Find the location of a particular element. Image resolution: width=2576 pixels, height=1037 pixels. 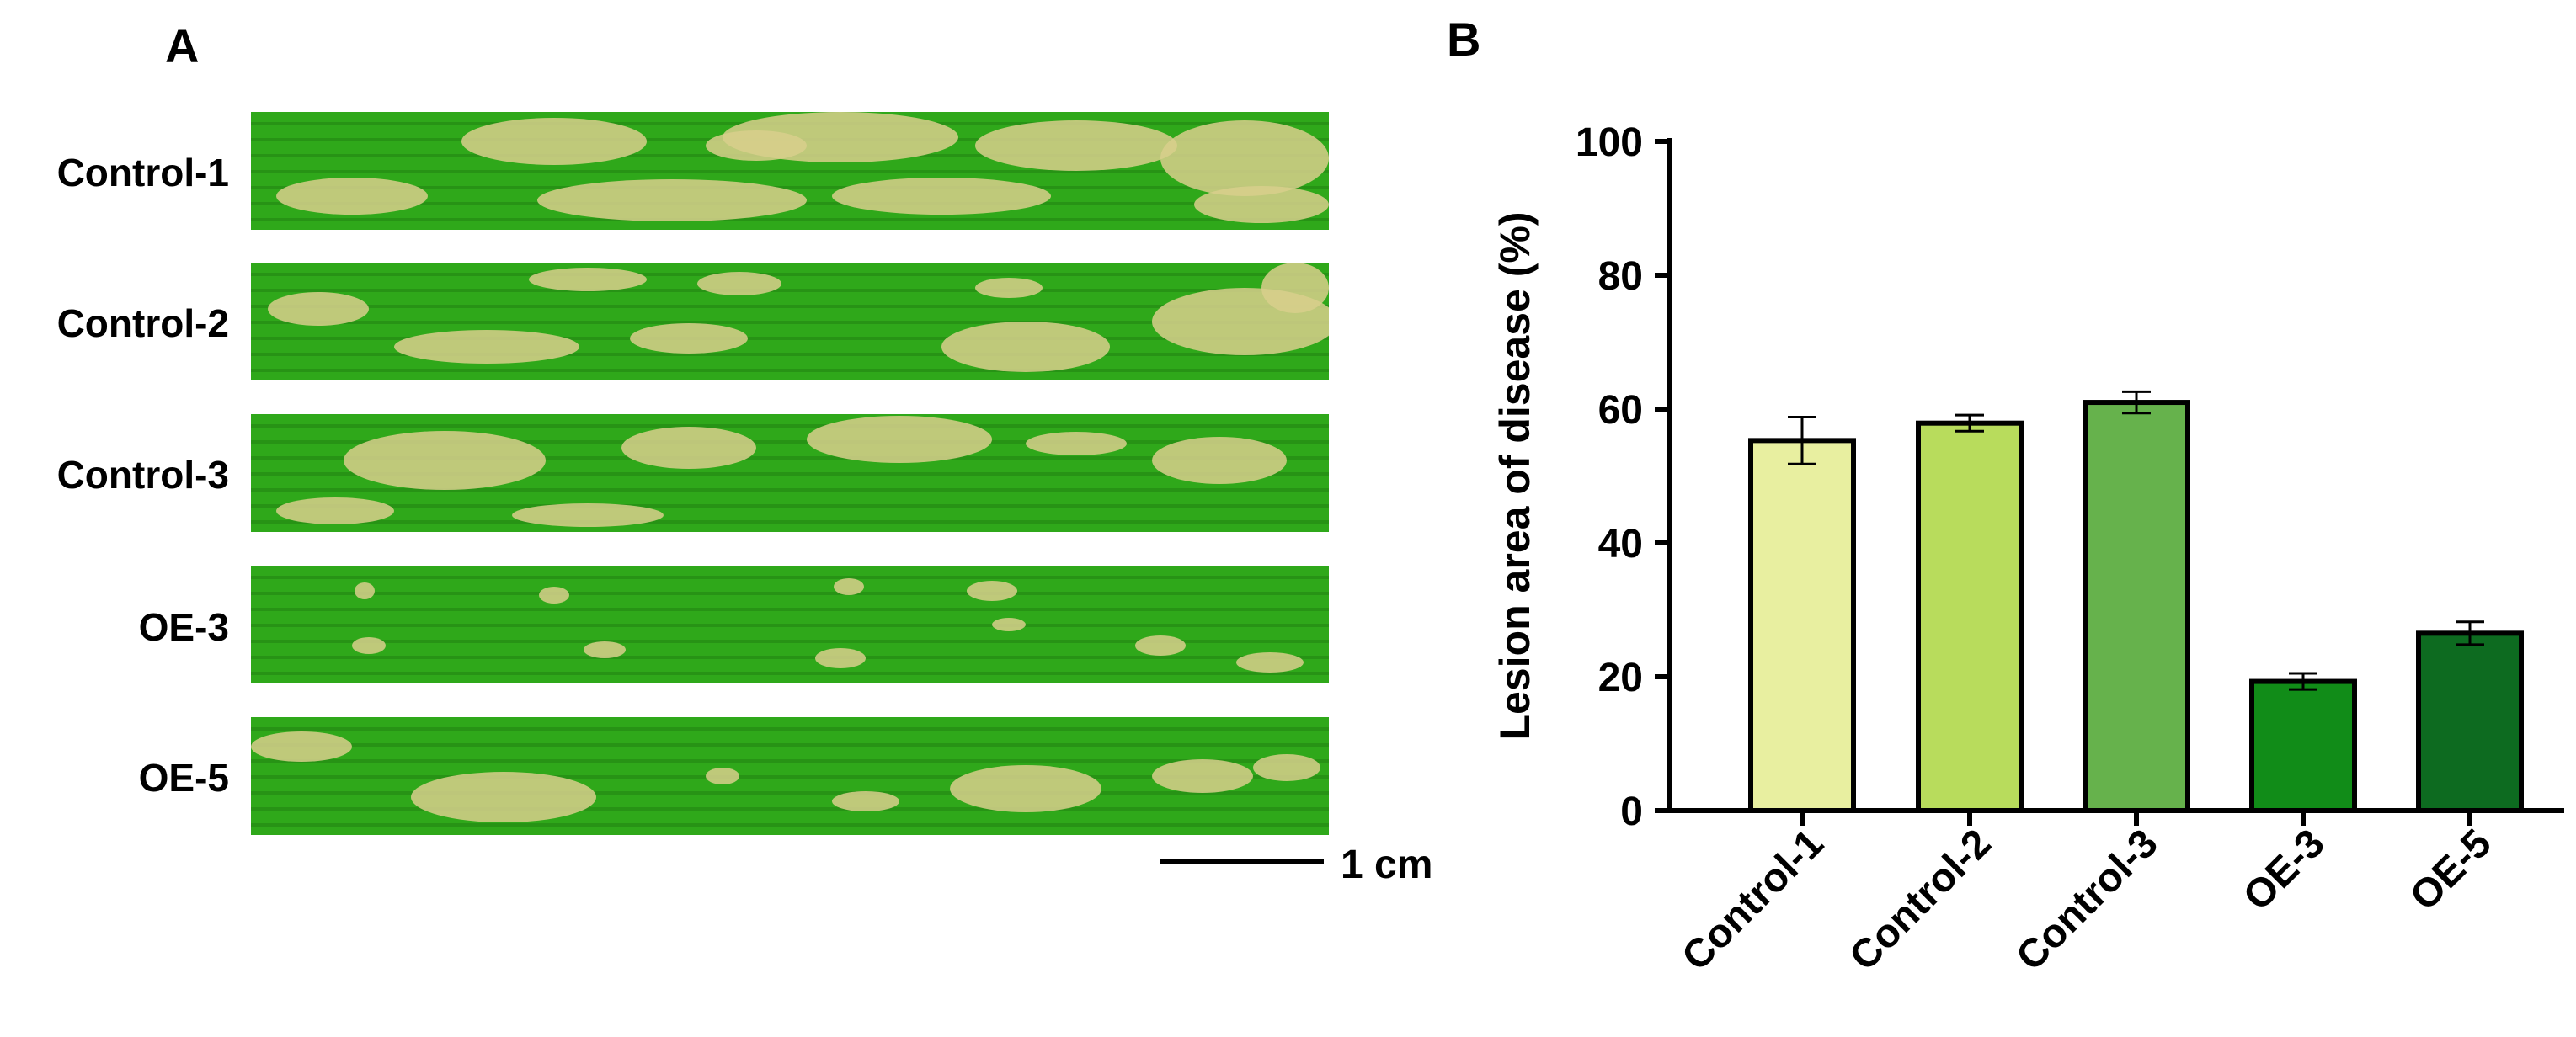

leaf-label-oe-3: OE-3 is located at coordinates (183, 627).